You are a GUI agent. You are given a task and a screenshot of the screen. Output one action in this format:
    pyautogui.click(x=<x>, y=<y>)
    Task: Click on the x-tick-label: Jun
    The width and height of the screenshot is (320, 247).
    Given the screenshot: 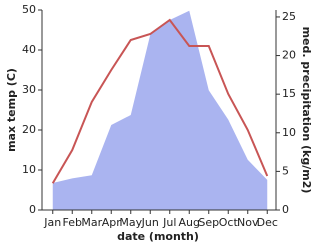 What is the action you would take?
    pyautogui.click(x=150, y=222)
    